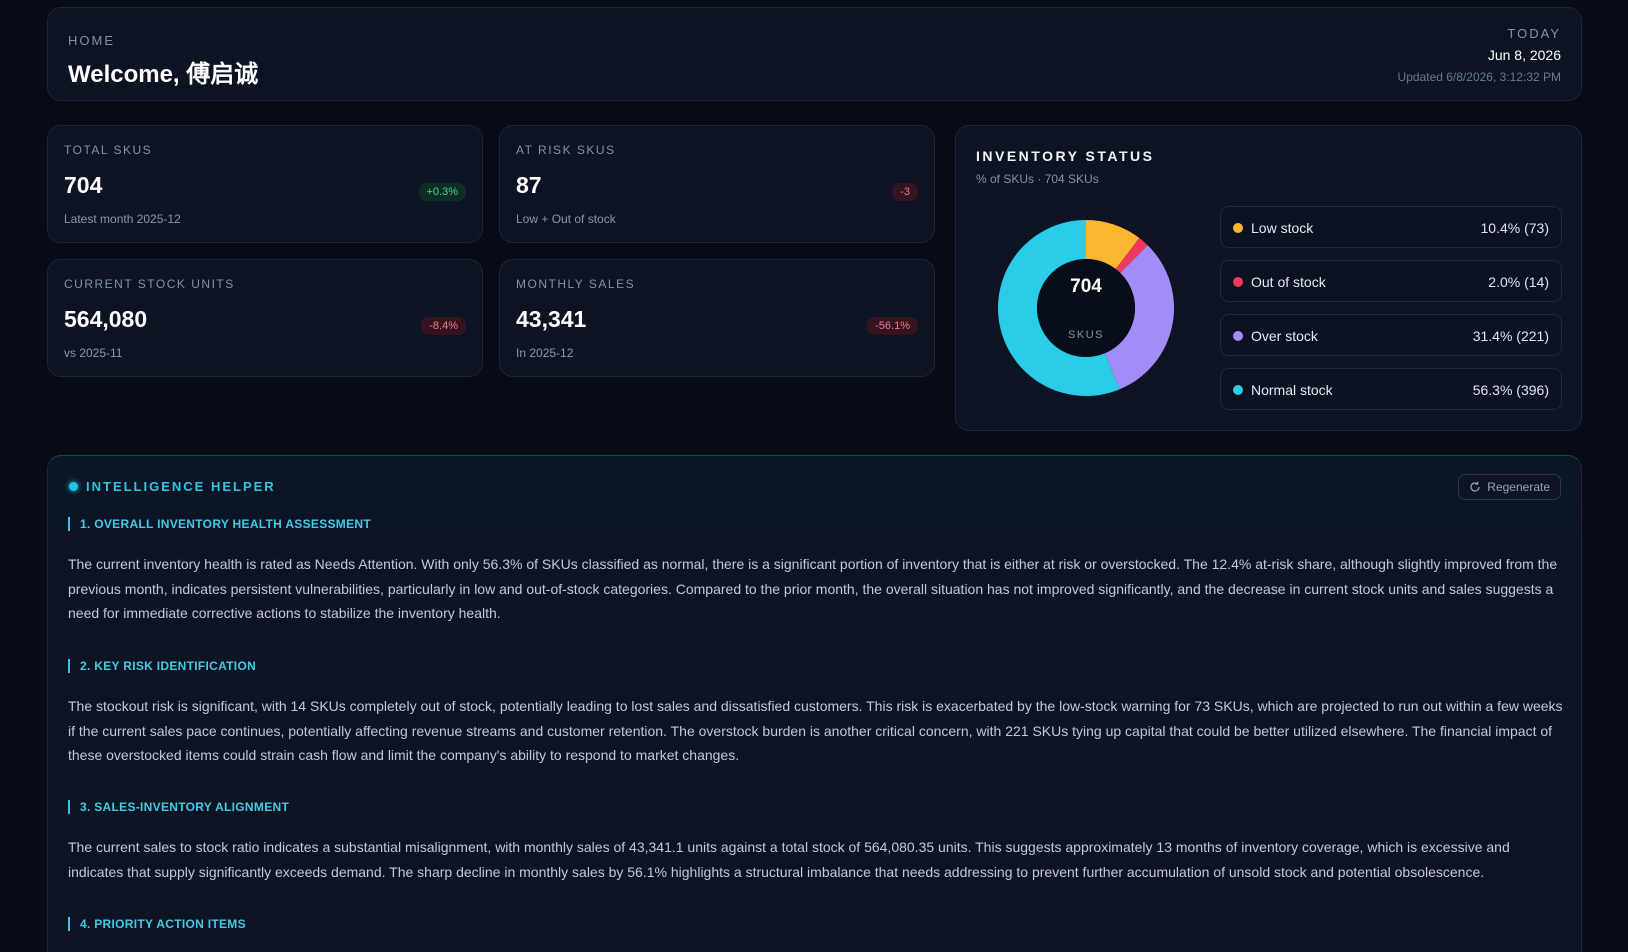  I want to click on current-date: Jun 8, 2026, so click(1524, 55).